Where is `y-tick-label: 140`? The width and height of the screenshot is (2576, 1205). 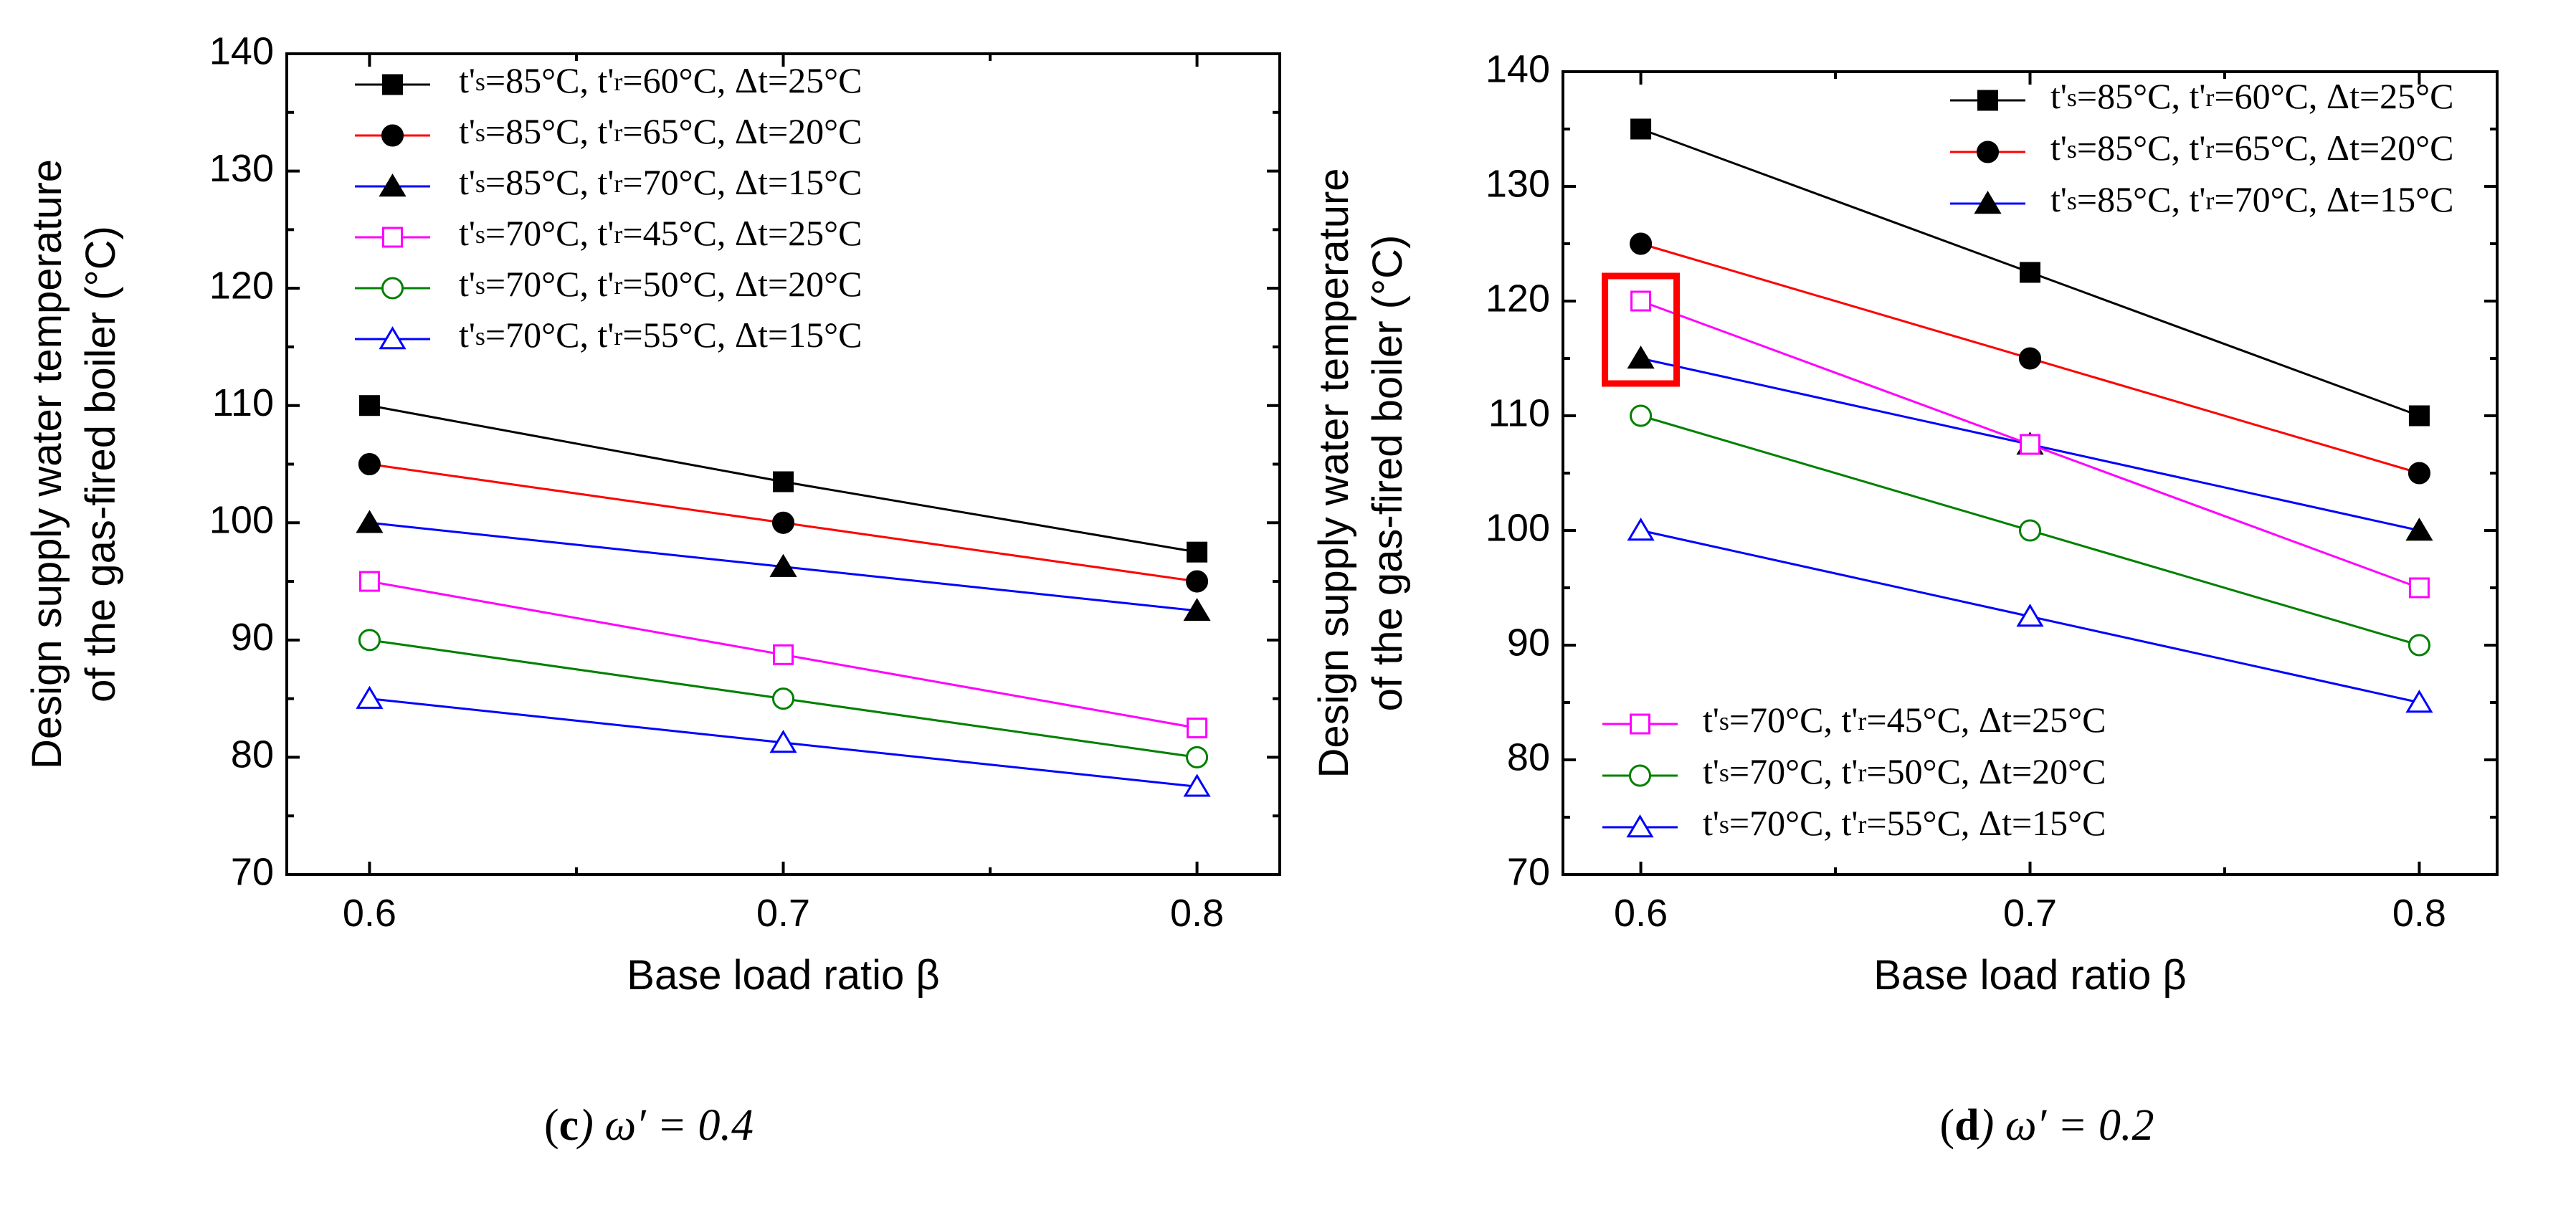
y-tick-label: 140 is located at coordinates (1518, 68).